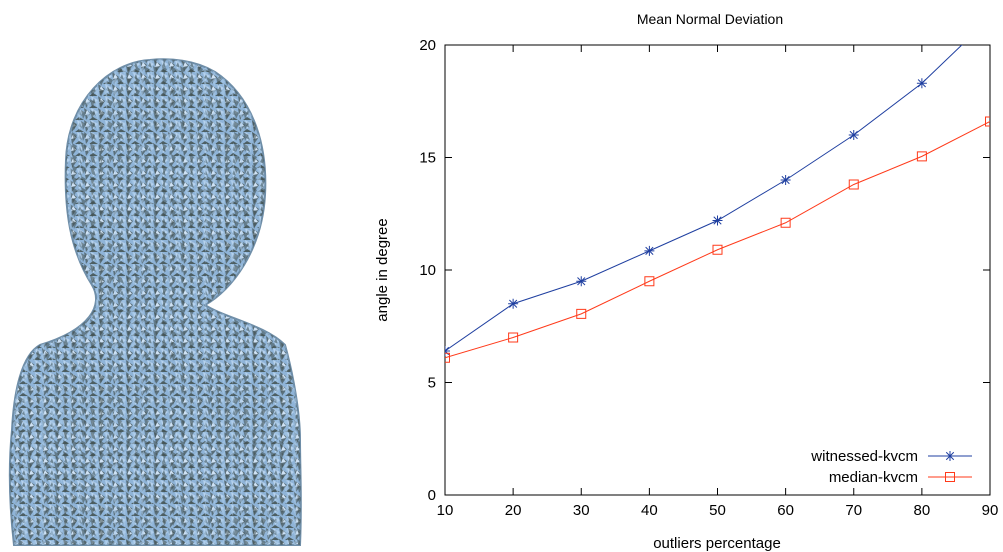 The width and height of the screenshot is (1003, 552). Describe the element at coordinates (581, 510) in the screenshot. I see `x-tick-label: 30` at that location.